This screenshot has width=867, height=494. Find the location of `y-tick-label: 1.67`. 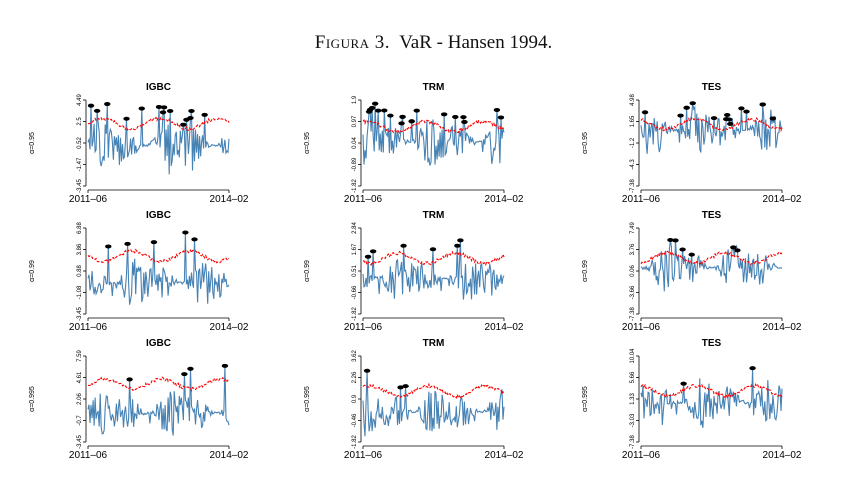

y-tick-label: 1.67 is located at coordinates (355, 249).